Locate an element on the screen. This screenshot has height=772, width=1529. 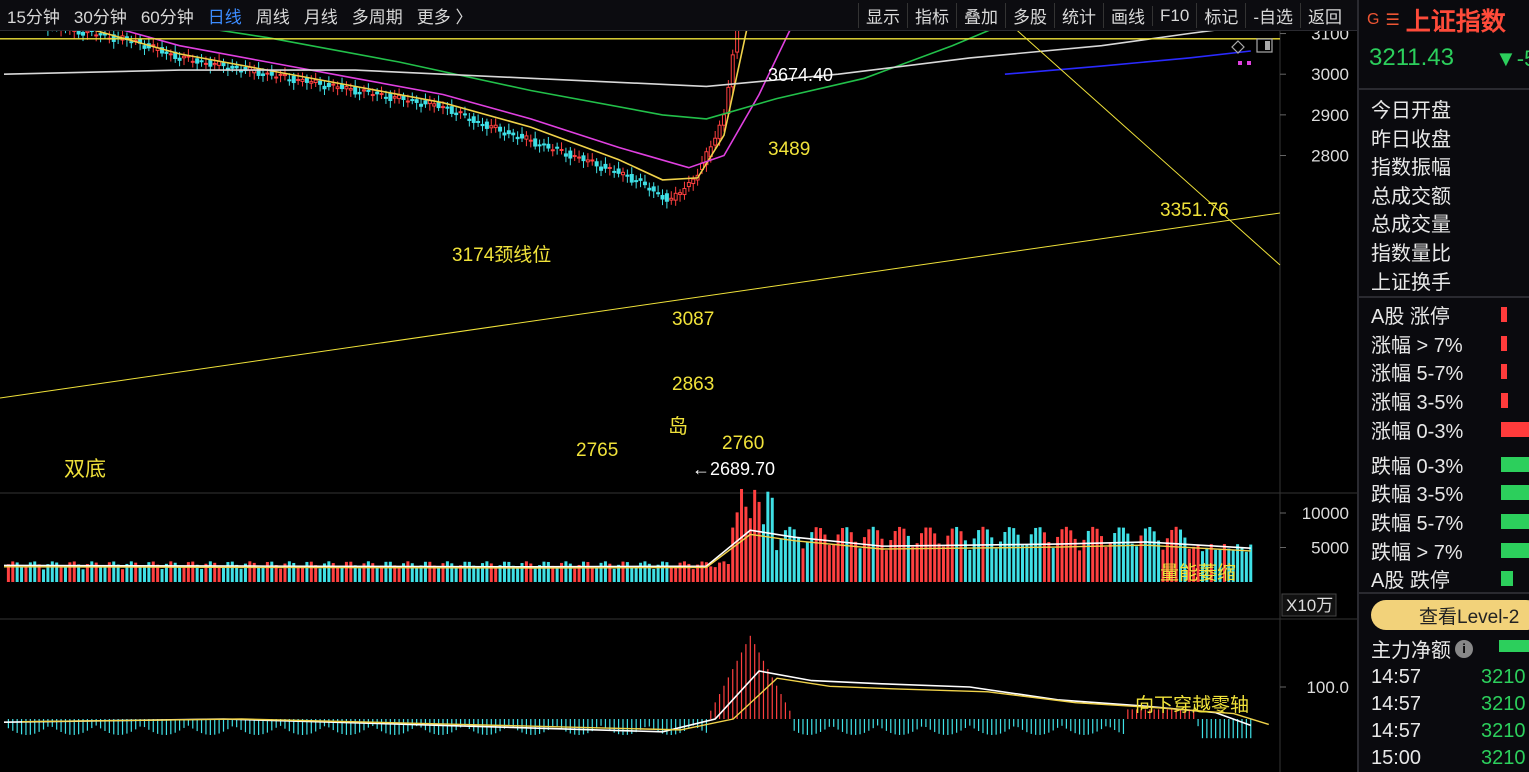
level2-button: 查看Level-2 is located at coordinates (1450, 615).